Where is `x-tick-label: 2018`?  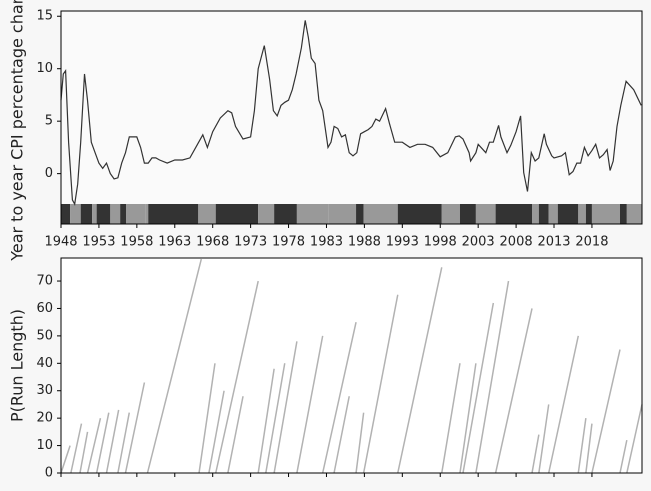 x-tick-label: 2018 is located at coordinates (591, 242).